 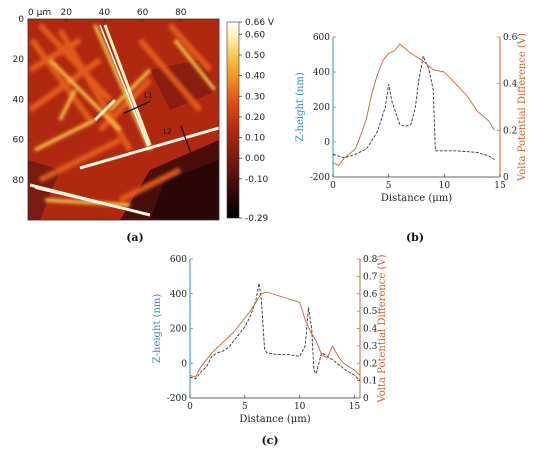 What do you see at coordinates (39, 13) in the screenshot?
I see `map-xtick-label: 0 µm` at bounding box center [39, 13].